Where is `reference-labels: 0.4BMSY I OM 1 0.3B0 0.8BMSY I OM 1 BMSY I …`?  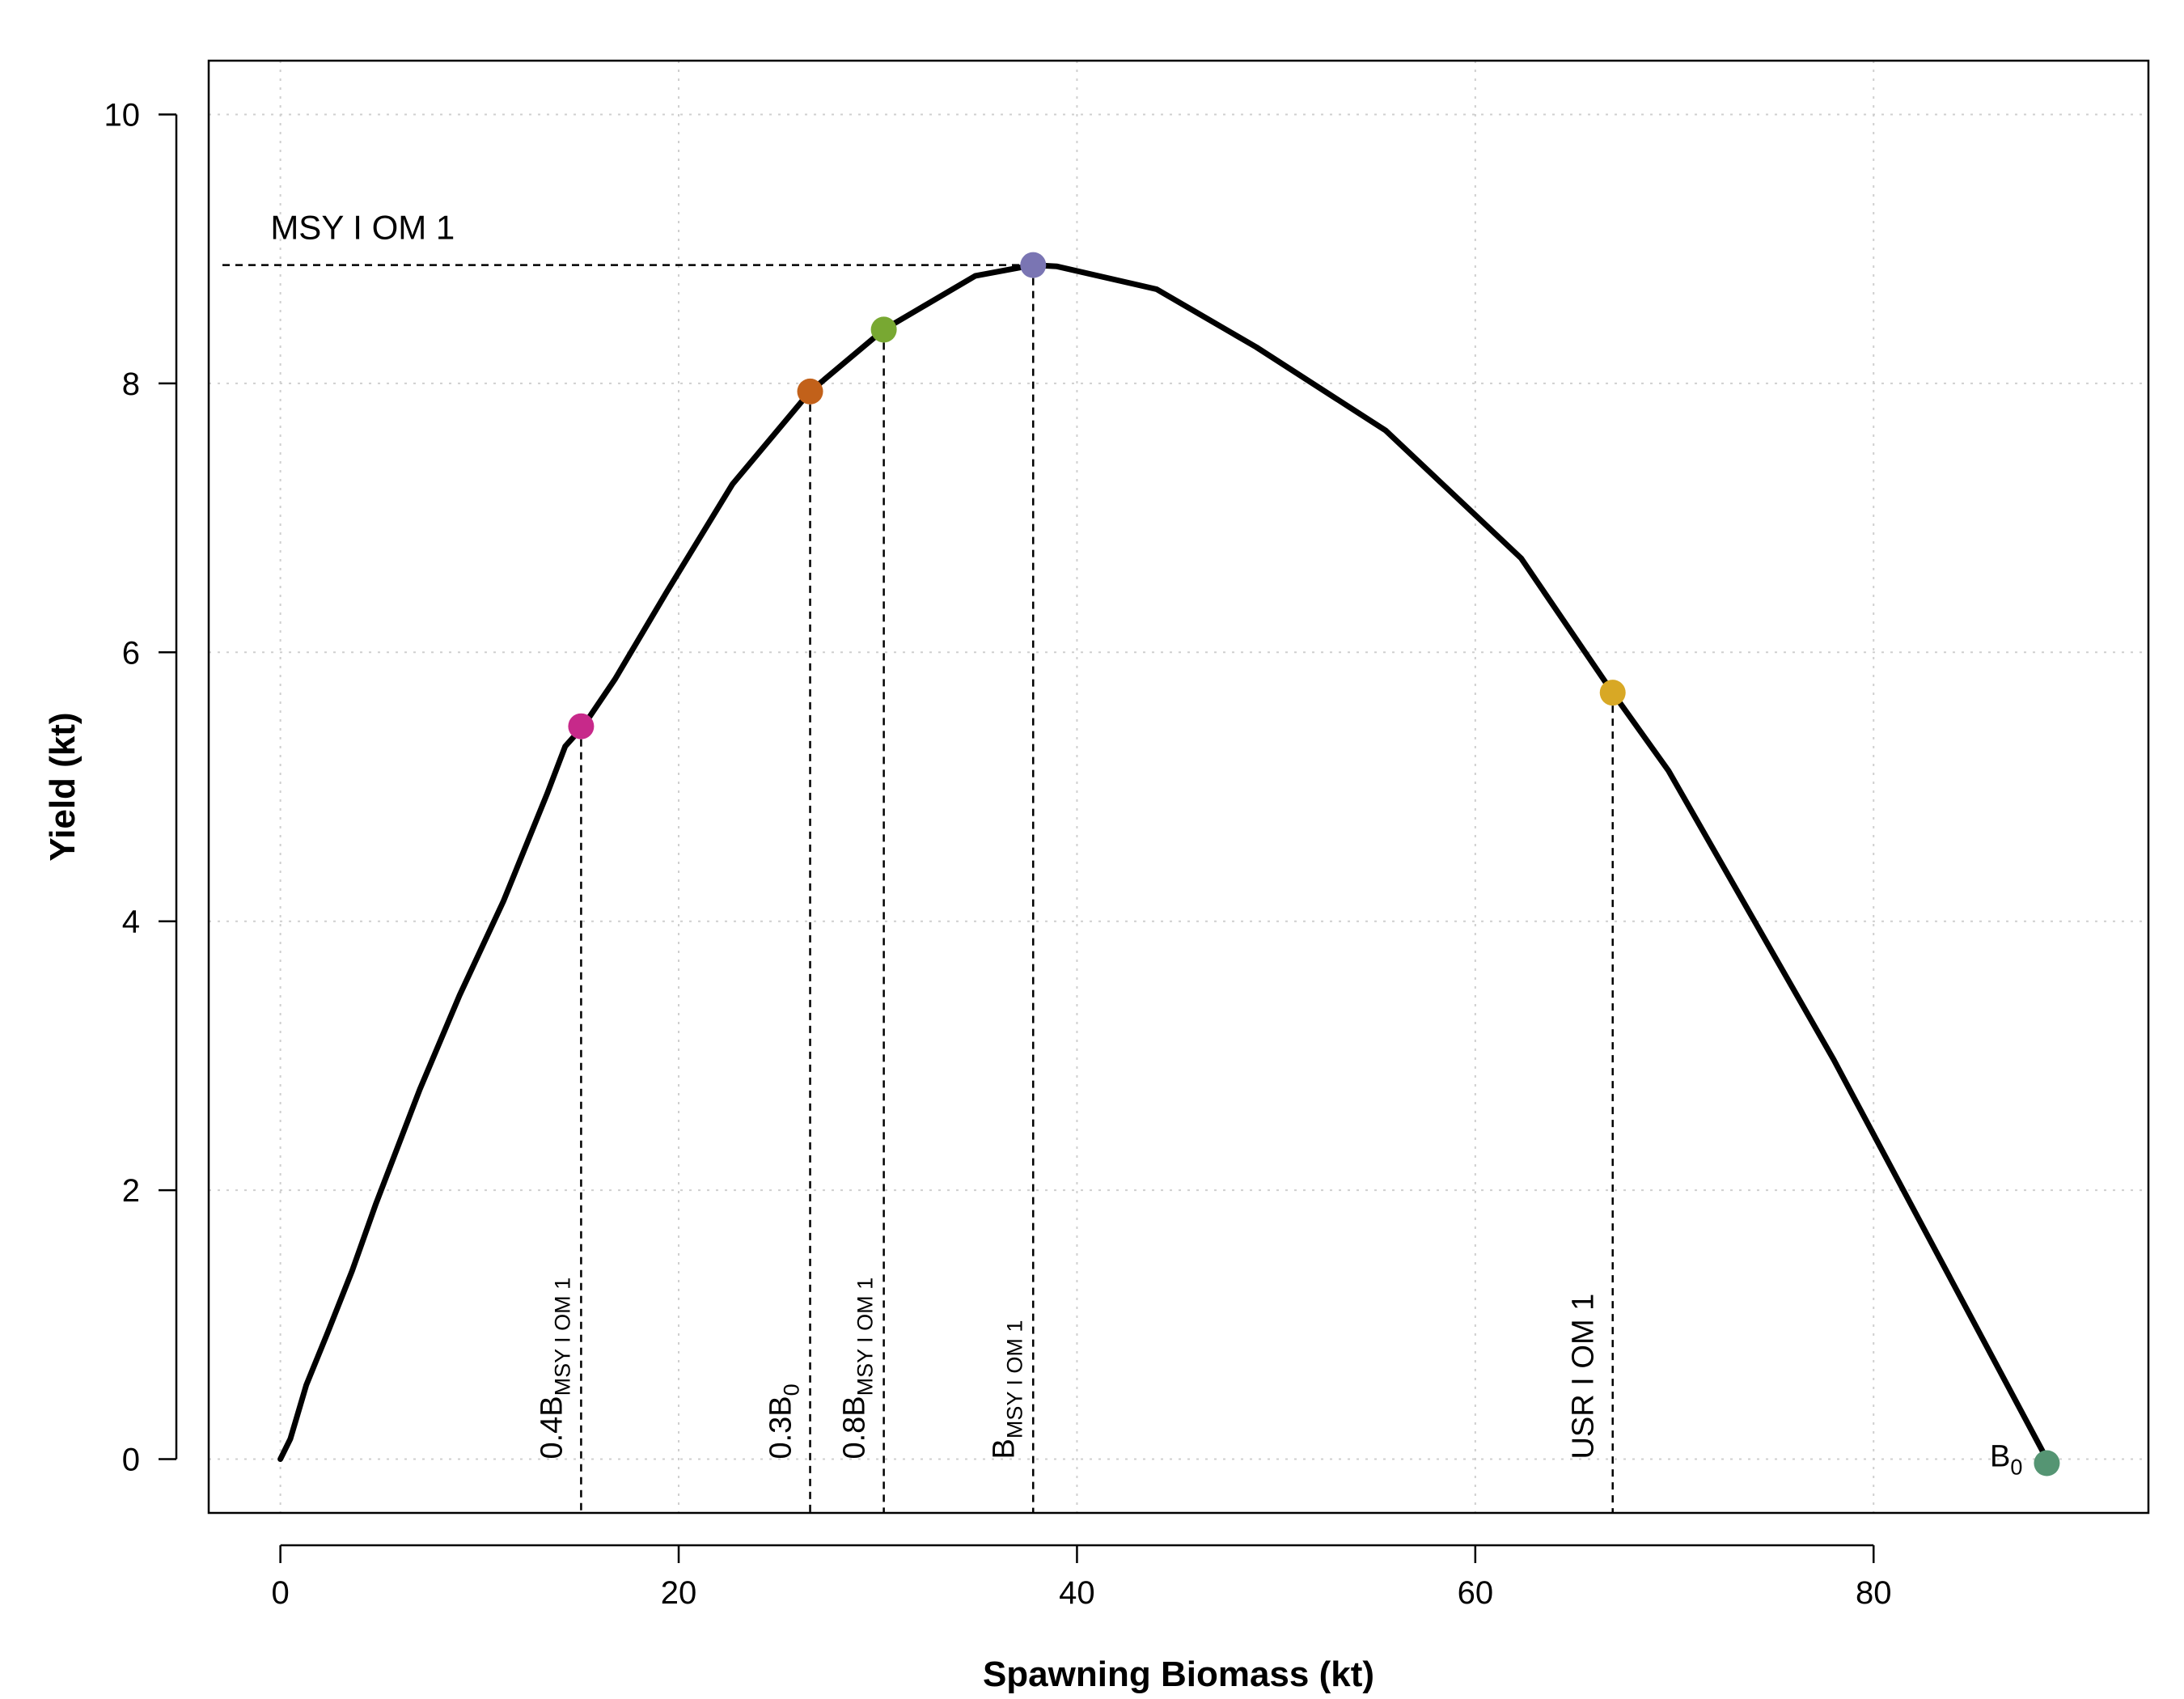 reference-labels: 0.4BMSY I OM 1 0.3B0 0.8BMSY I OM 1 BMSY I … is located at coordinates (1278, 1378).